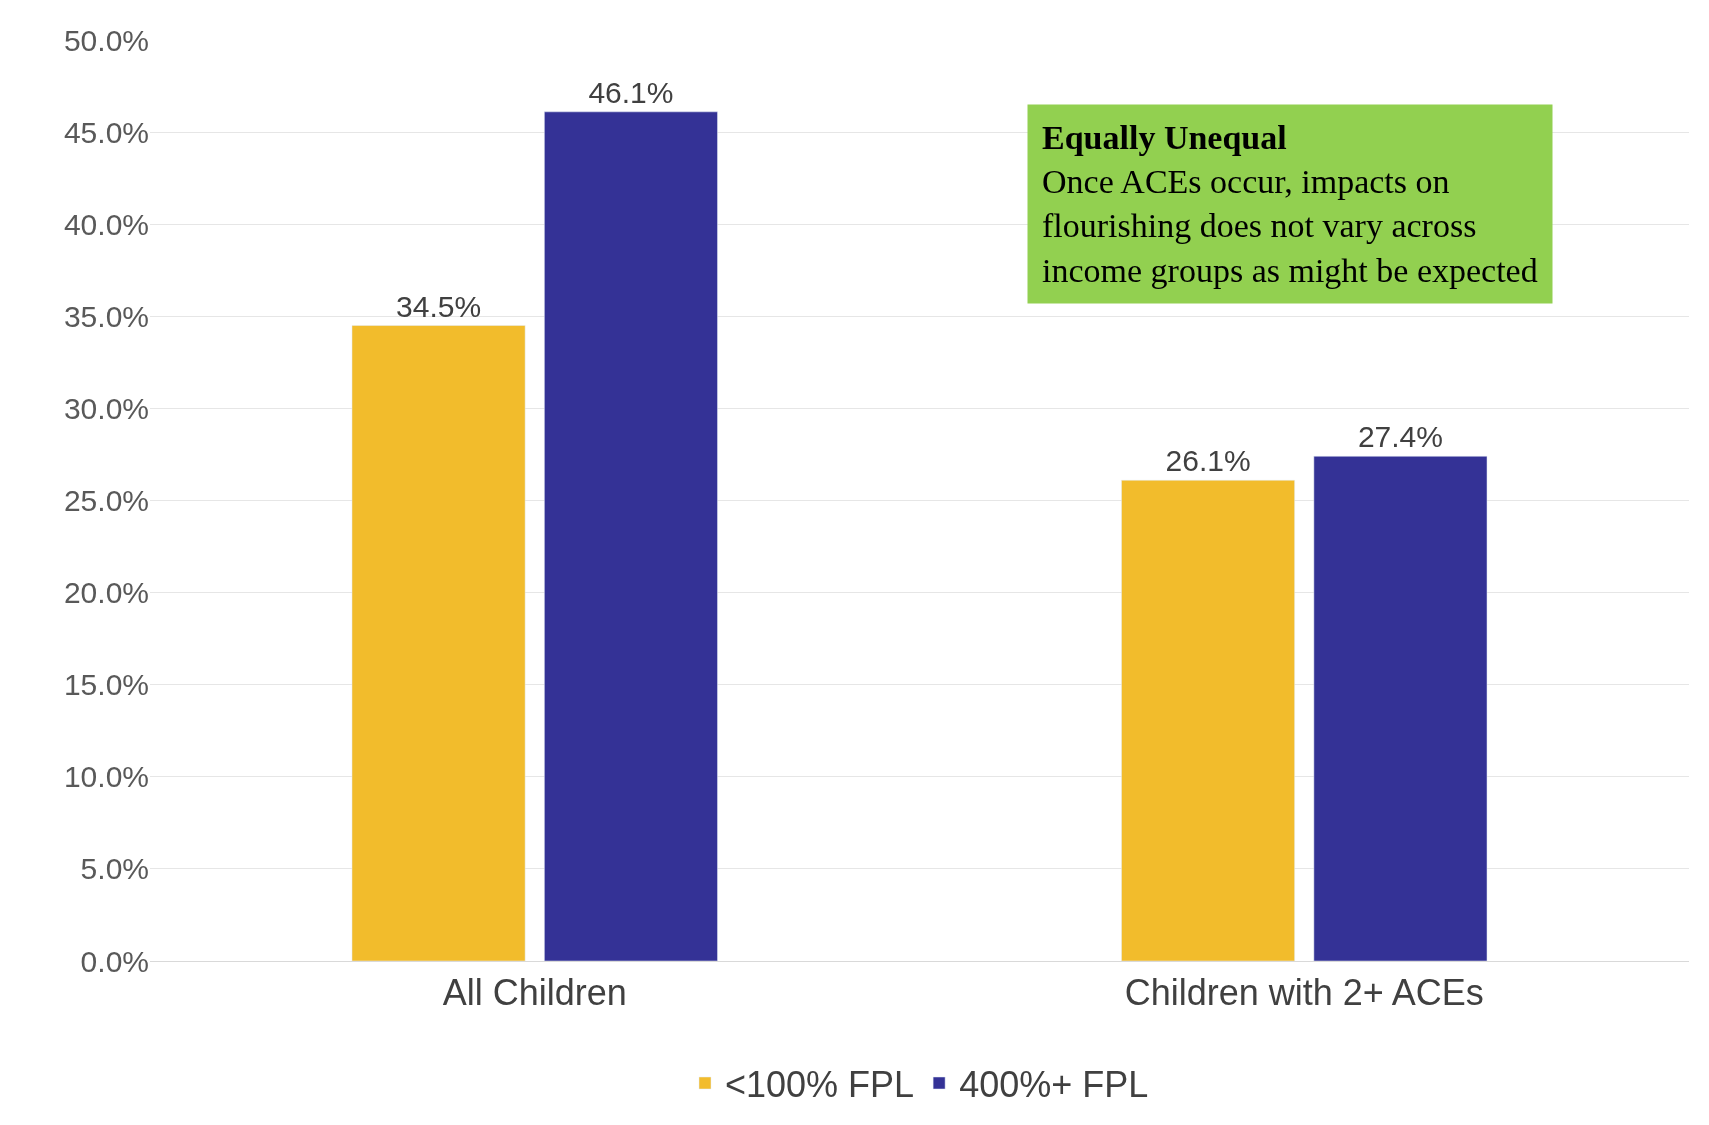  I want to click on data-label: 46.1%, so click(631, 92).